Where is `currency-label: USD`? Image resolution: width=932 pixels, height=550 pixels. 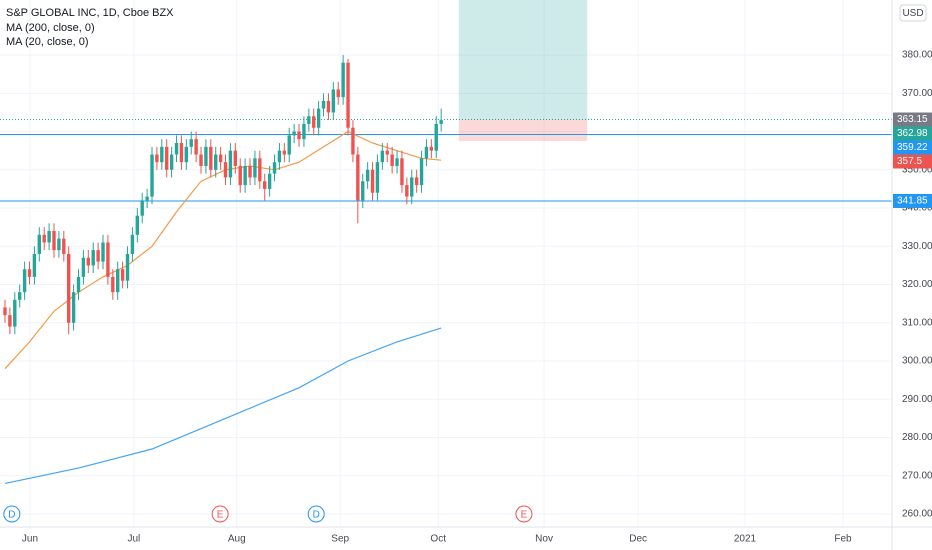
currency-label: USD is located at coordinates (912, 13).